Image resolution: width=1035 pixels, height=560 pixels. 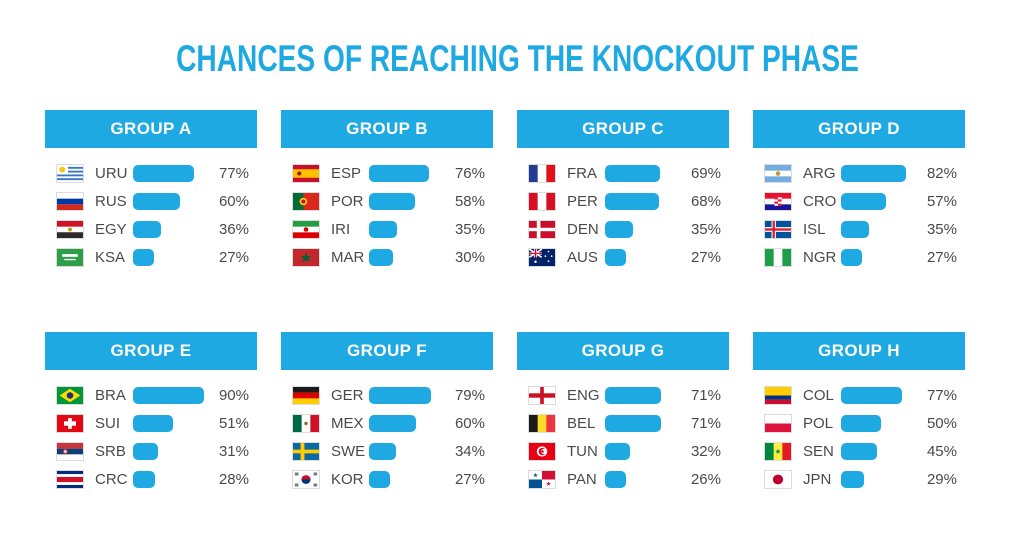 I want to click on team-code: JPN, so click(x=817, y=479).